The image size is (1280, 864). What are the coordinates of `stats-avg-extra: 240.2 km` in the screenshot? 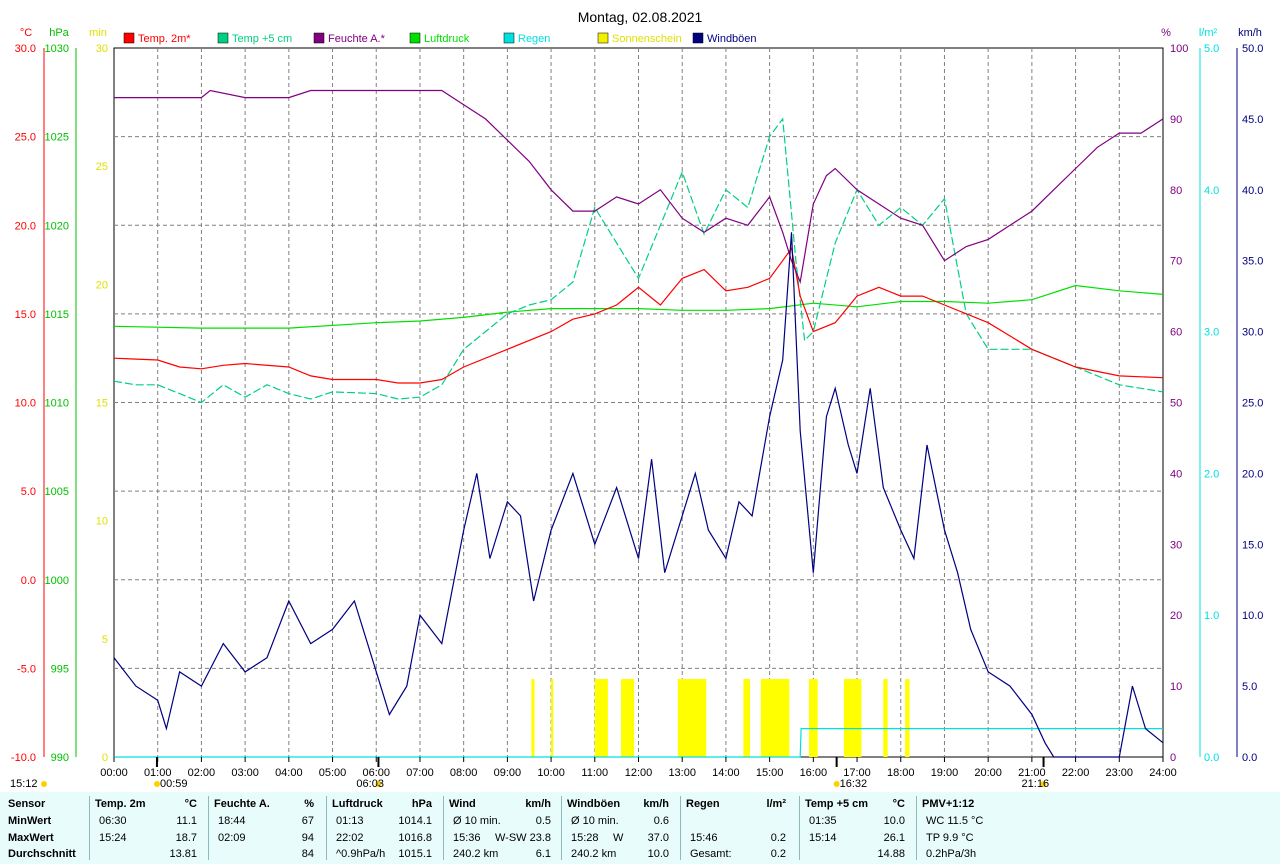 It's located at (476, 854).